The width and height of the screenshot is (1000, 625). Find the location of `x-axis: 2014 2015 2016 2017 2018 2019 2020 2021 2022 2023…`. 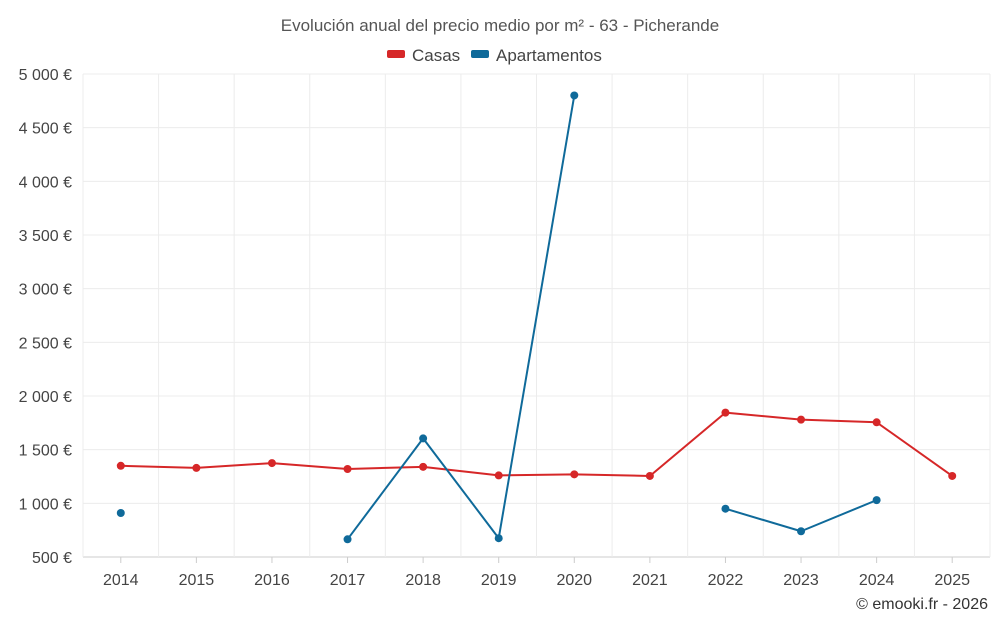

x-axis: 2014 2015 2016 2017 2018 2019 2020 2021 2022 2023… is located at coordinates (536, 573).